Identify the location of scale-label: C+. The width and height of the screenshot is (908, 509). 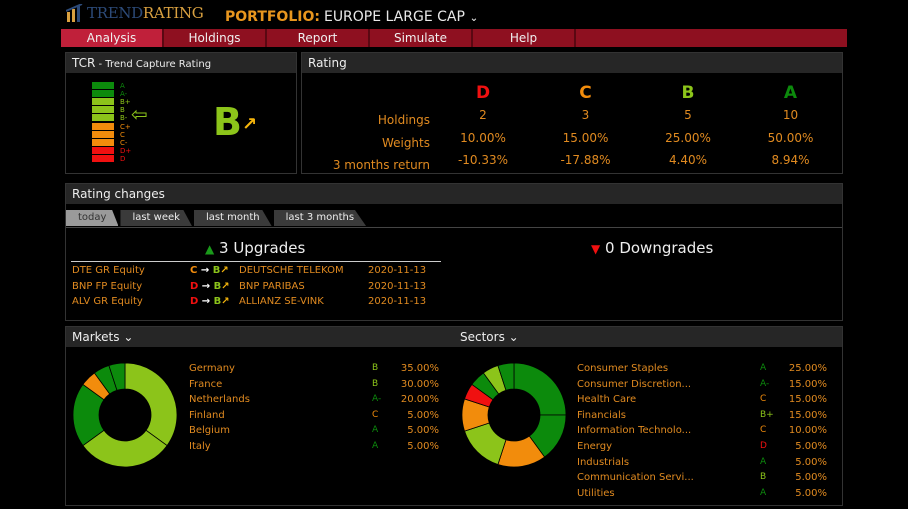
(125, 126).